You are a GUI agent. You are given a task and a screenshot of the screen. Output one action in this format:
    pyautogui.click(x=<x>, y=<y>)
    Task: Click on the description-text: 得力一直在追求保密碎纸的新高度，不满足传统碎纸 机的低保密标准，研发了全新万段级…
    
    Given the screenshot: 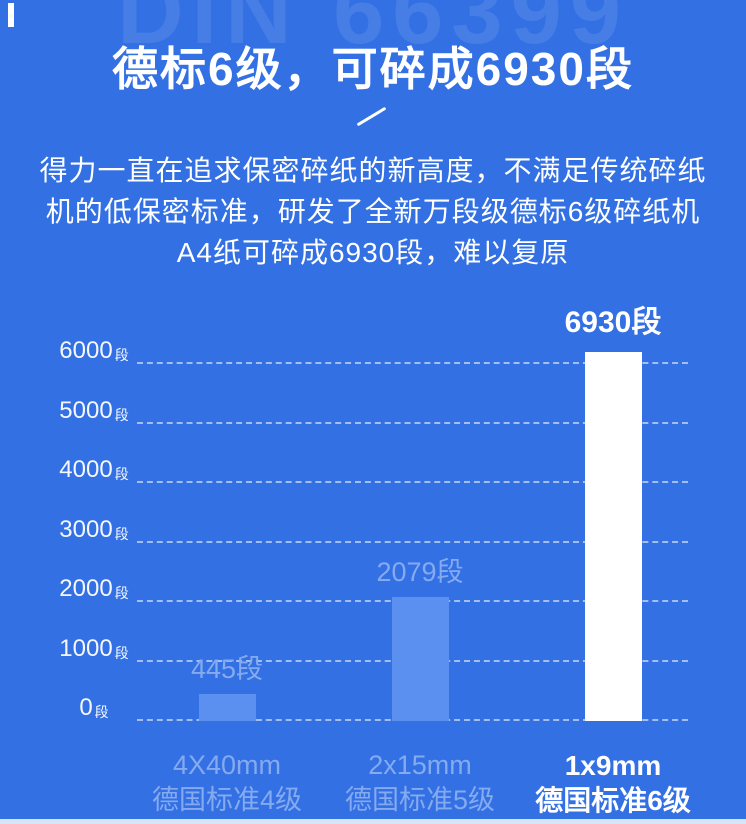 What is the action you would take?
    pyautogui.click(x=373, y=211)
    